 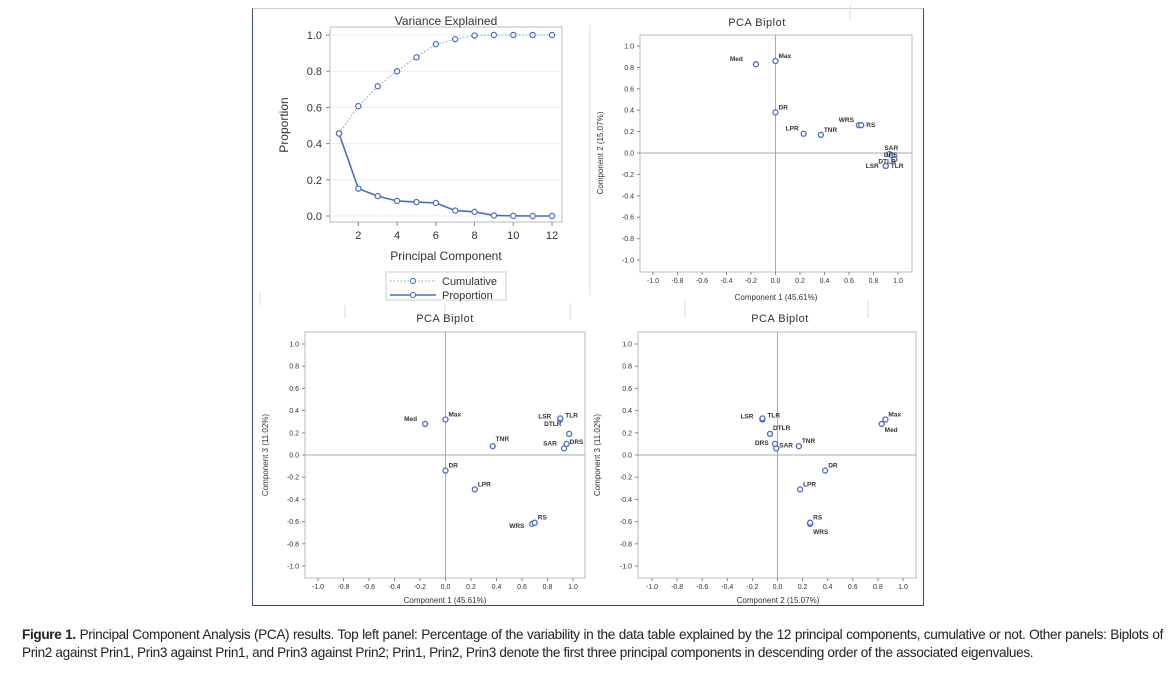 I want to click on point-label: RS, so click(x=818, y=518).